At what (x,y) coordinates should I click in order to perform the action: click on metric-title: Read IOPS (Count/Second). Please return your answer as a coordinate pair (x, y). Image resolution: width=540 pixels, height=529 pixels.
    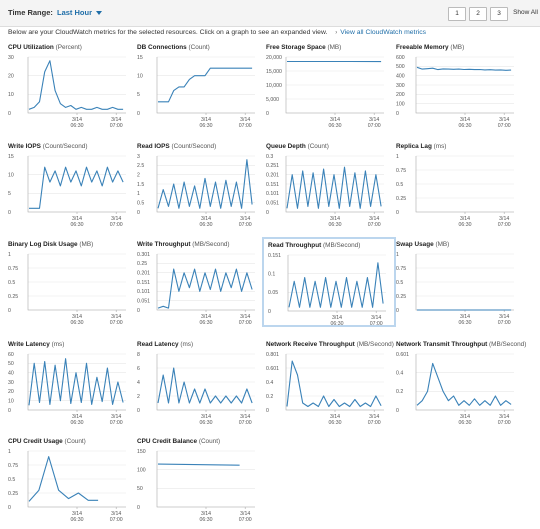
    Looking at the image, I should click on (176, 146).